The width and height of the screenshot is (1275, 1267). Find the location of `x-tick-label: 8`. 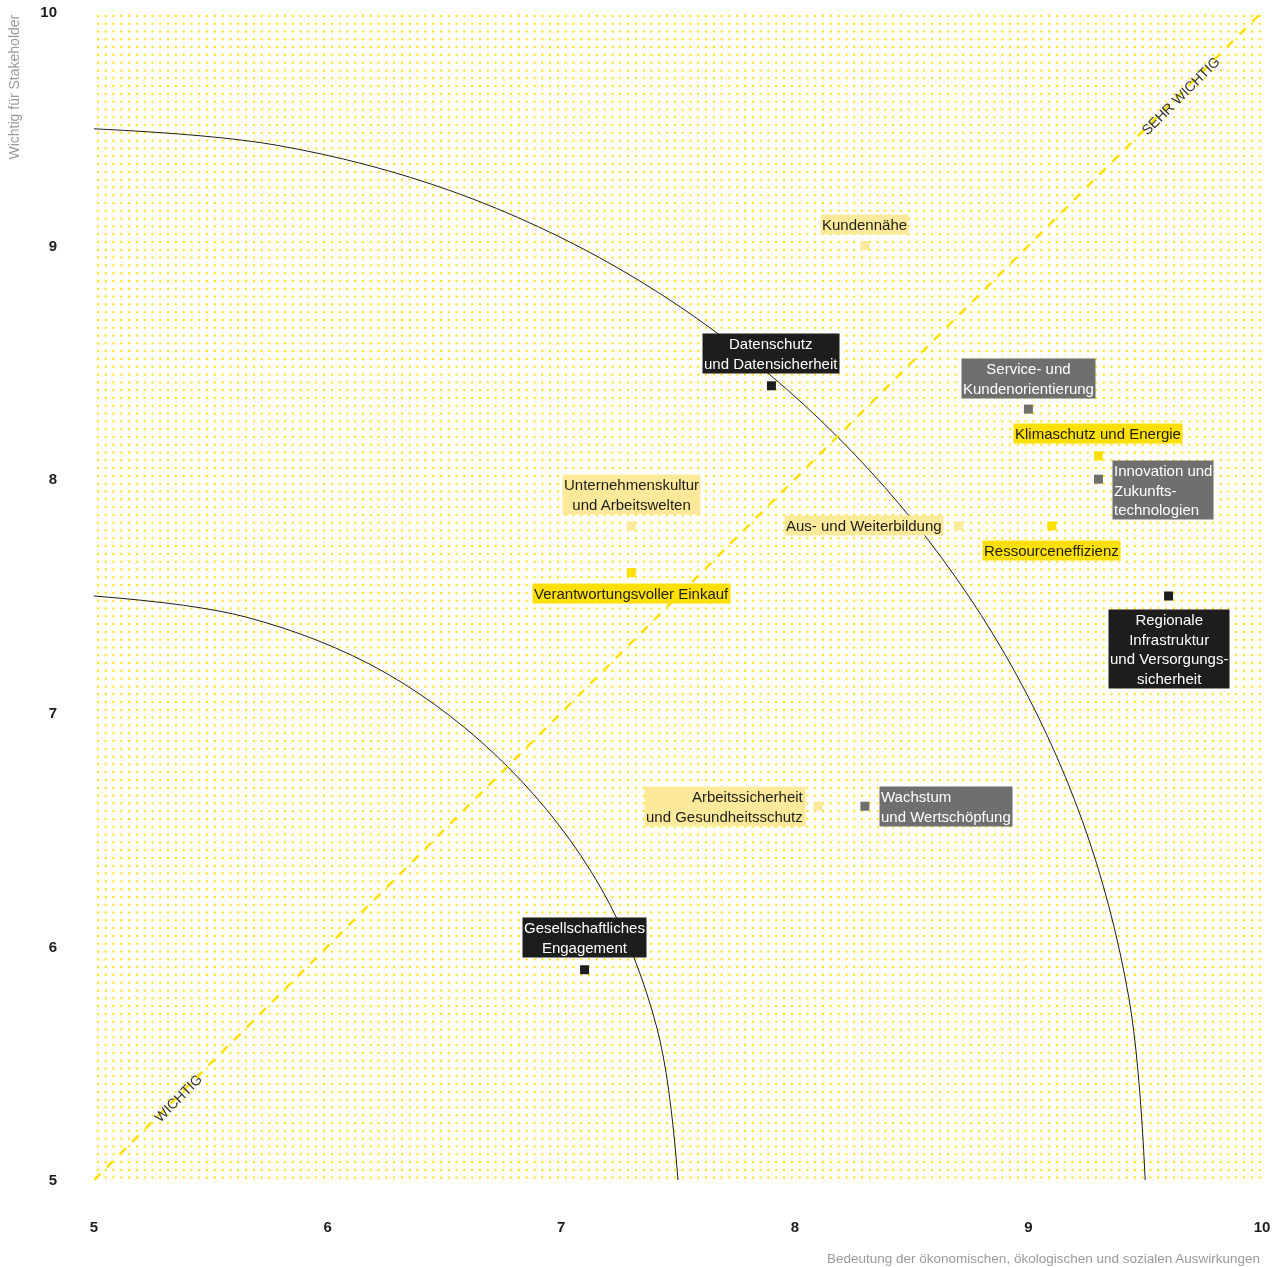

x-tick-label: 8 is located at coordinates (794, 1226).